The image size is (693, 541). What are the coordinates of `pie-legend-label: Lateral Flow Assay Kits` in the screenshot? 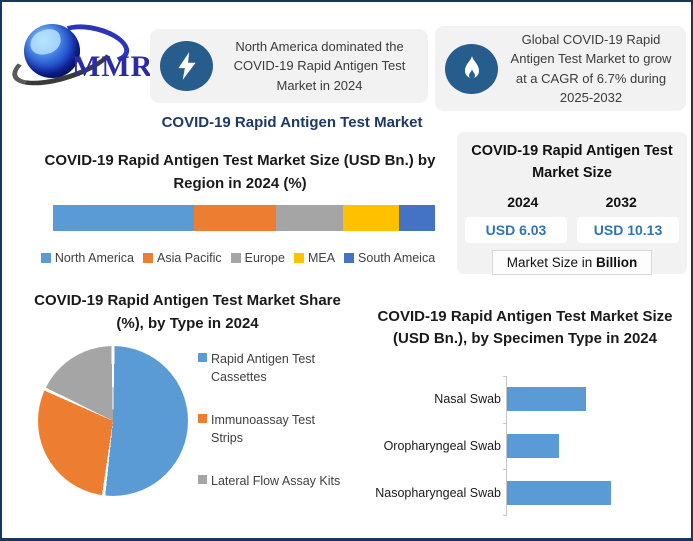 It's located at (276, 480).